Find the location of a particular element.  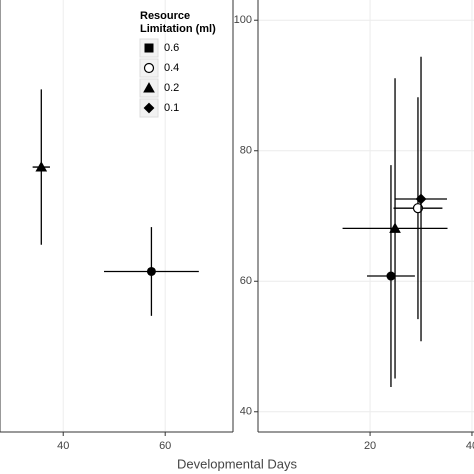

legend-label: 0.6 is located at coordinates (171, 48).